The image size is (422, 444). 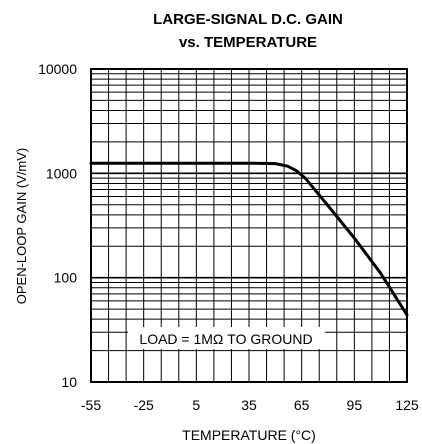 What do you see at coordinates (91, 405) in the screenshot?
I see `x-tick-label: -55` at bounding box center [91, 405].